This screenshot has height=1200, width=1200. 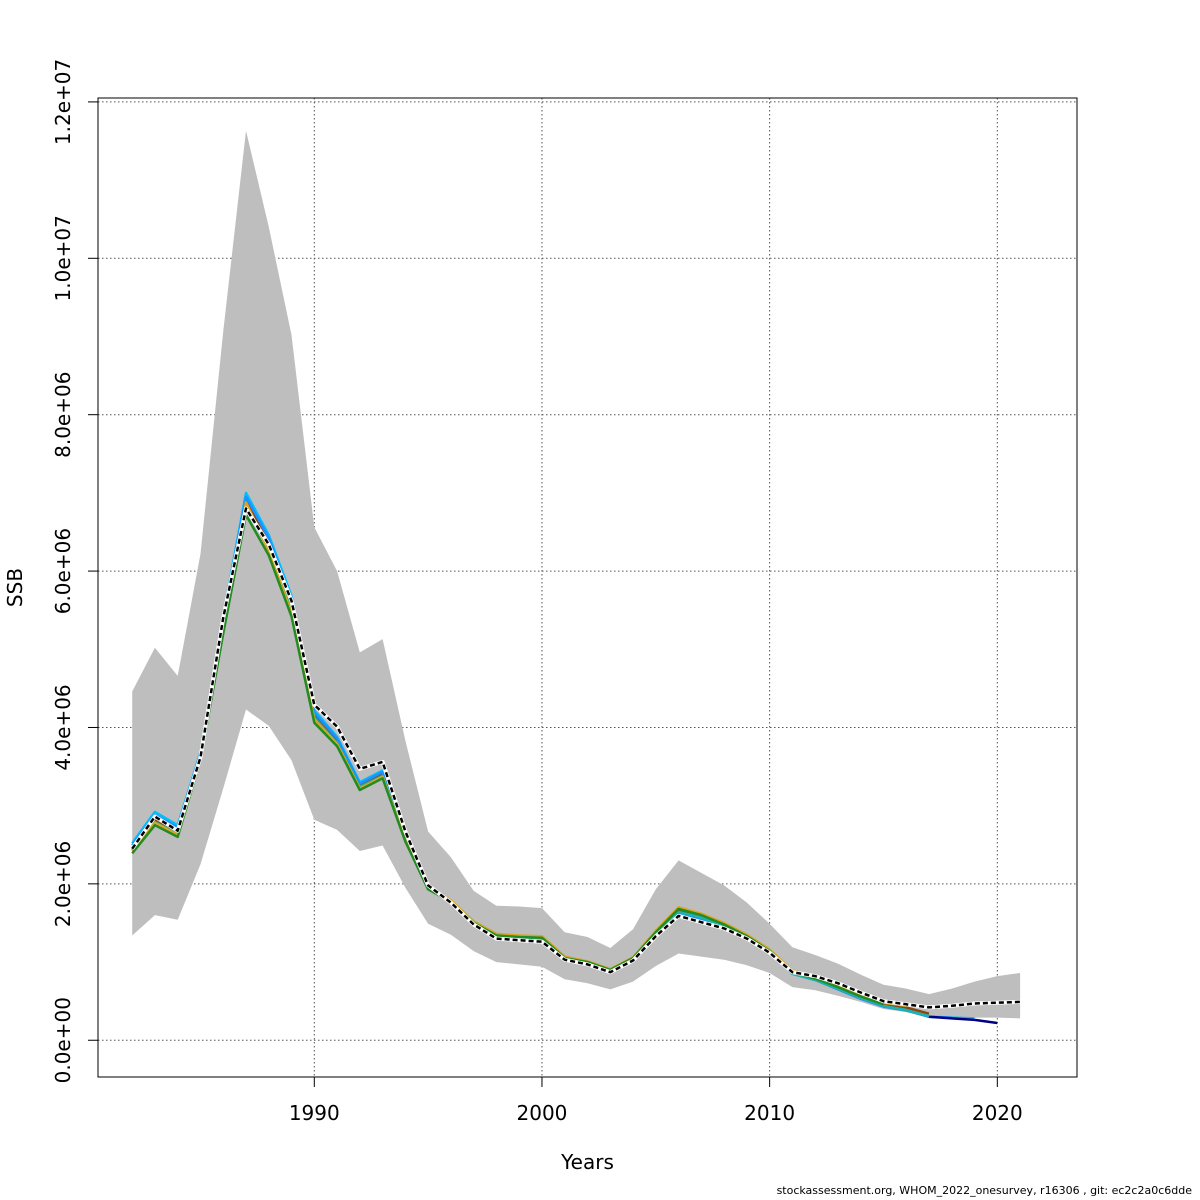 What do you see at coordinates (15, 587) in the screenshot?
I see `y-axis-title: SSB` at bounding box center [15, 587].